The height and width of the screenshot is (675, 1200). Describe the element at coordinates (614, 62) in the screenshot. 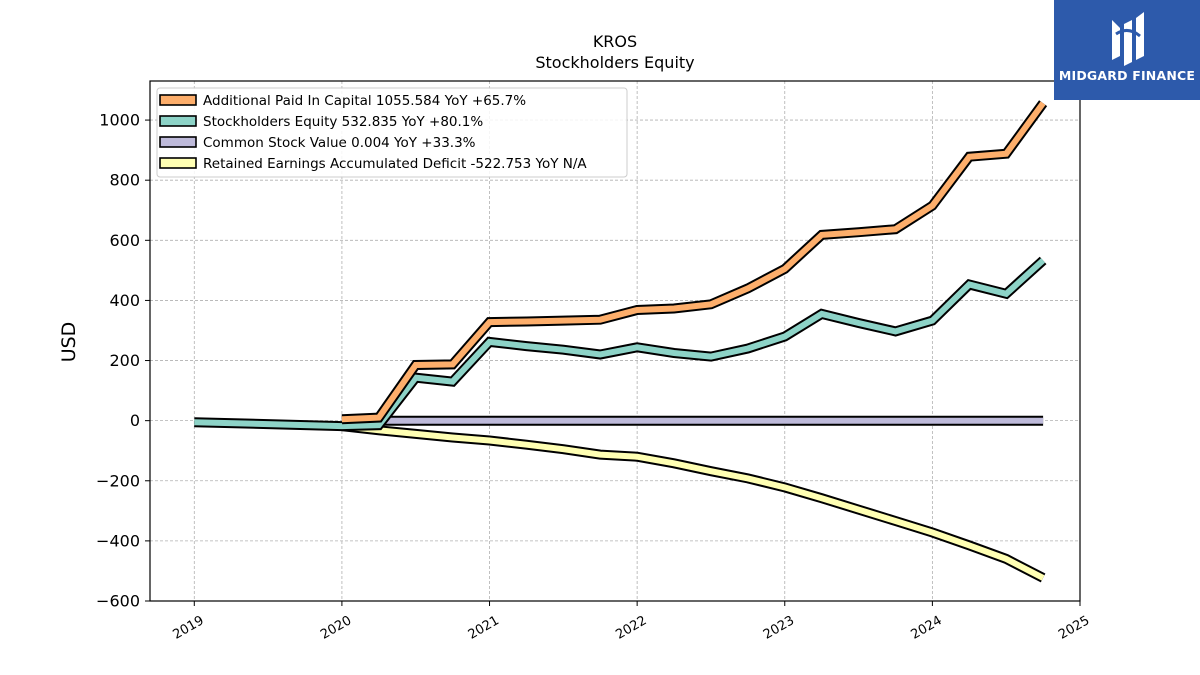

I see `chart-subtitle: Stockholders Equity` at that location.